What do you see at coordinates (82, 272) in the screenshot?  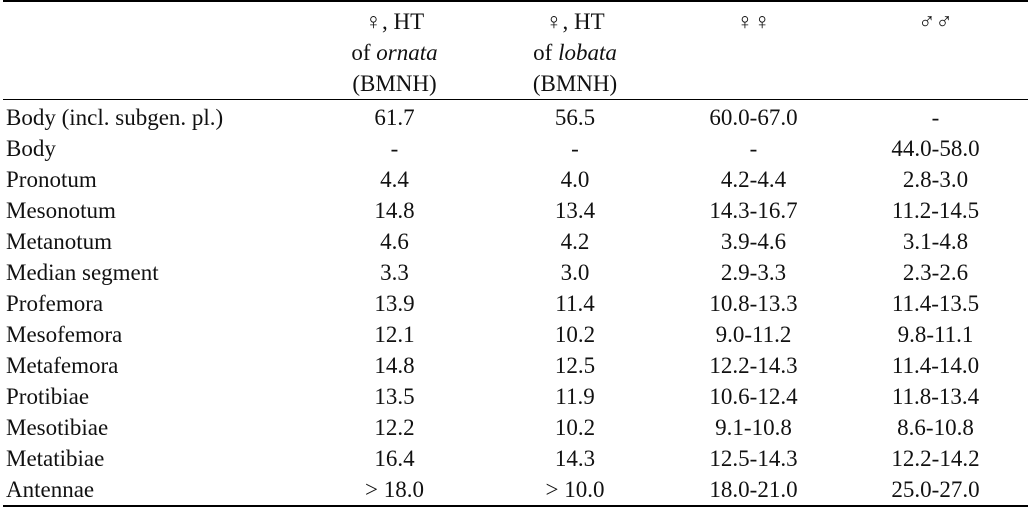 I see `row-label: Median segment` at bounding box center [82, 272].